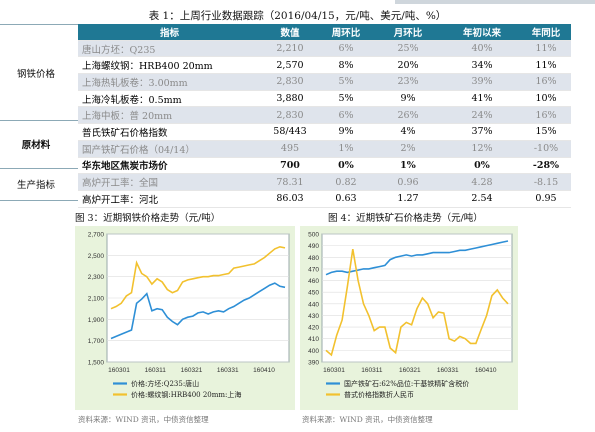  I want to click on cell-ytd: 40%, so click(482, 49).